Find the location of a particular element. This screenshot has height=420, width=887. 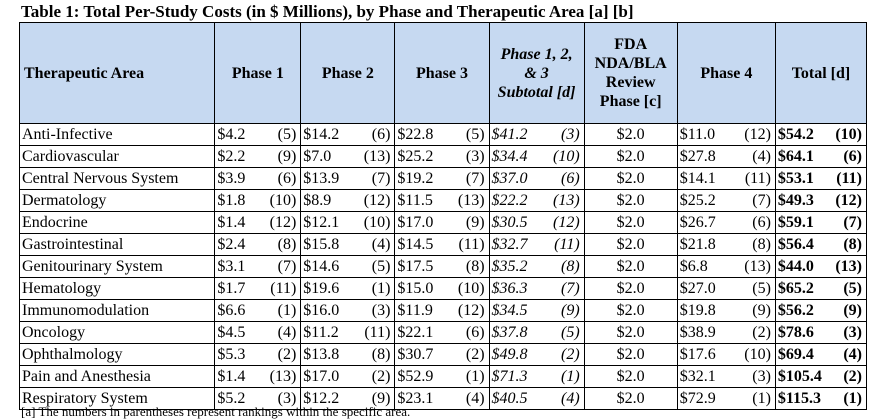

phase-2-rank: (4) is located at coordinates (381, 244).